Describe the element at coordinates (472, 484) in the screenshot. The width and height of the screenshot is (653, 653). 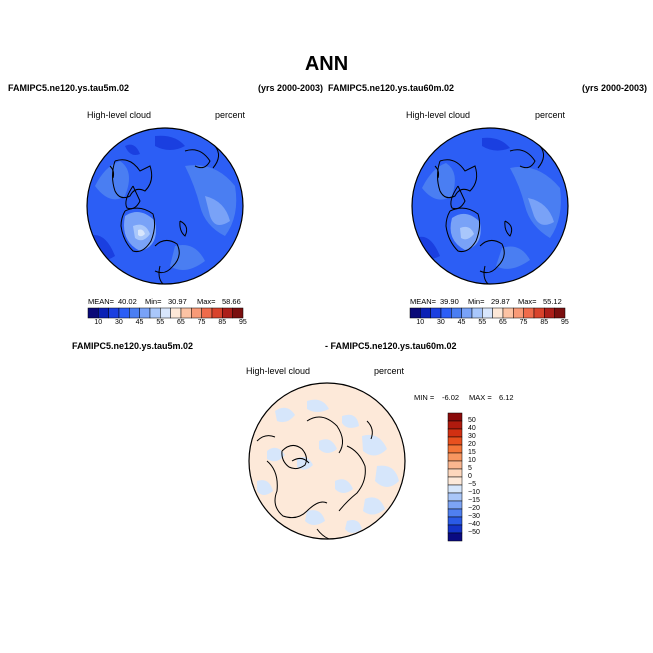
I see `colorbar-tick-label: −5` at that location.